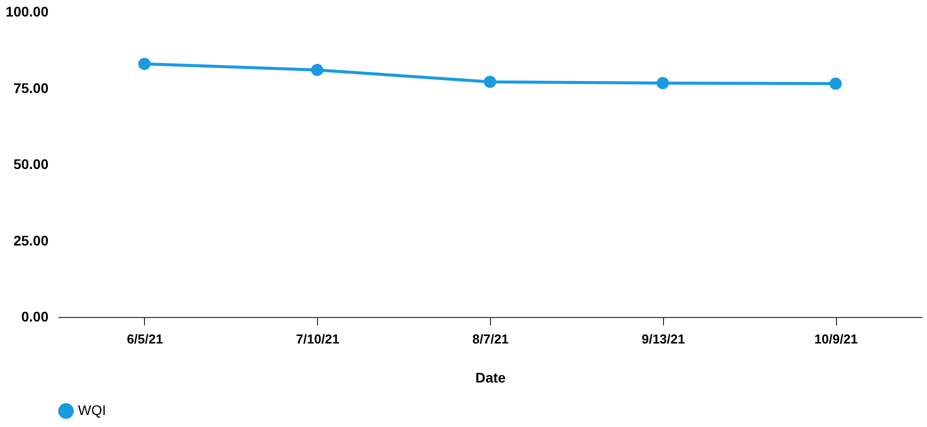 The height and width of the screenshot is (427, 927). I want to click on x-tick-label: 6/5/21, so click(144, 339).